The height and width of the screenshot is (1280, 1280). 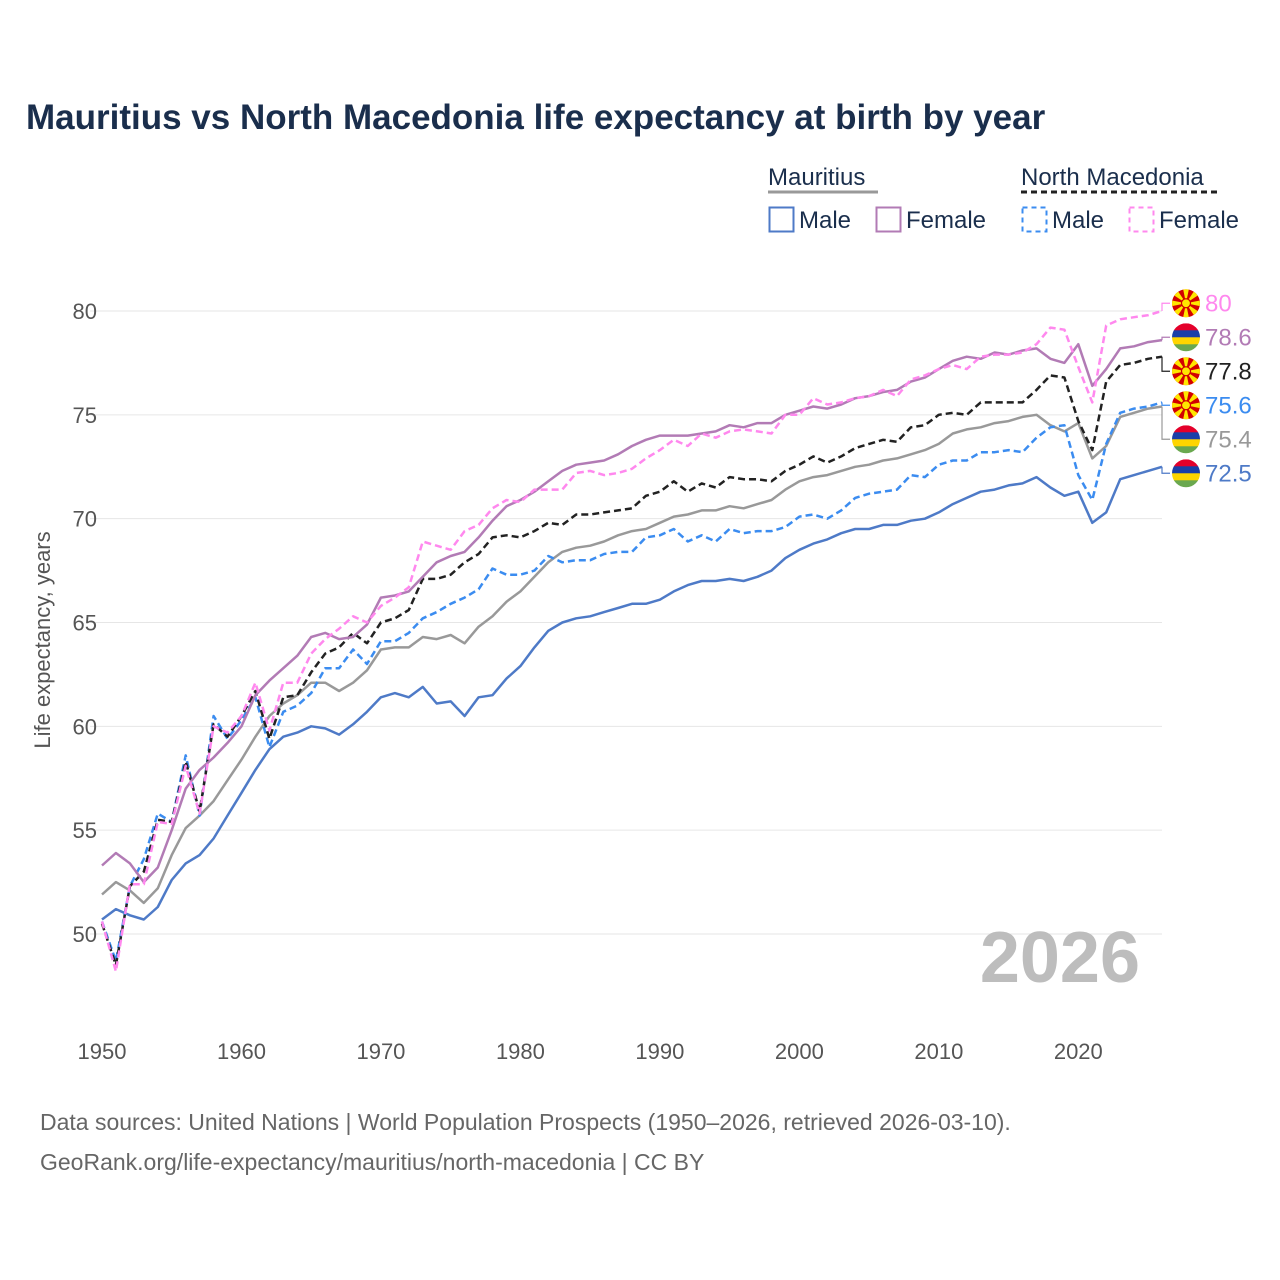 What do you see at coordinates (85, 519) in the screenshot?
I see `y-tick-label: 70` at bounding box center [85, 519].